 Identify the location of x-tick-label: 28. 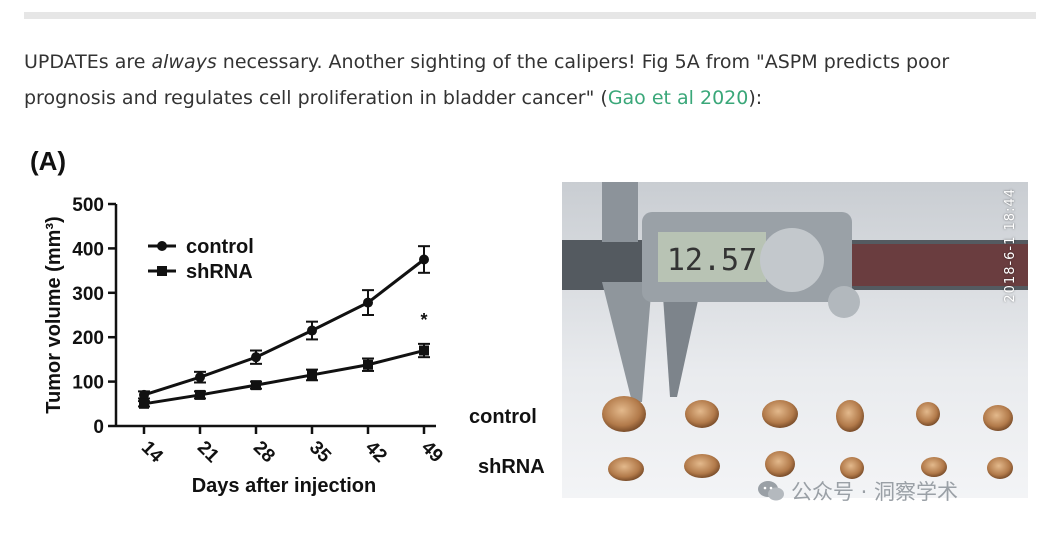
(264, 452).